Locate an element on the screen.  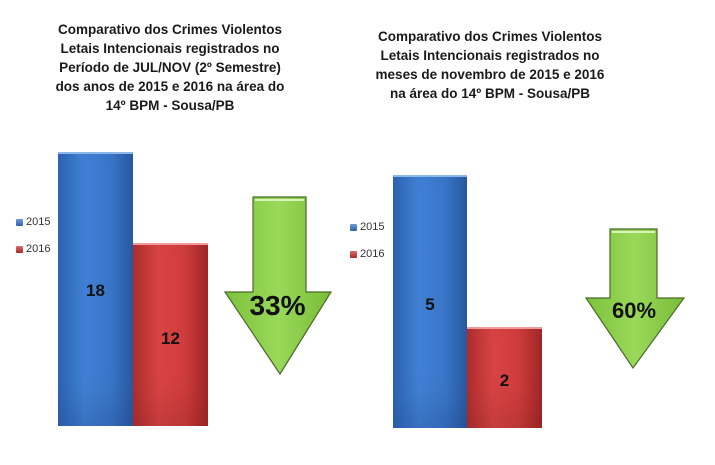
right-title-line-3: meses de novembro de 2015 e 2016 is located at coordinates (490, 74).